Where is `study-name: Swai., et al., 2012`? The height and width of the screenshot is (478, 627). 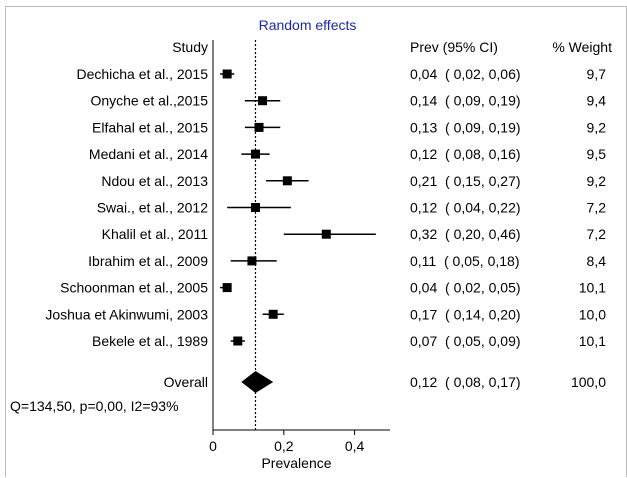
study-name: Swai., et al., 2012 is located at coordinates (153, 208).